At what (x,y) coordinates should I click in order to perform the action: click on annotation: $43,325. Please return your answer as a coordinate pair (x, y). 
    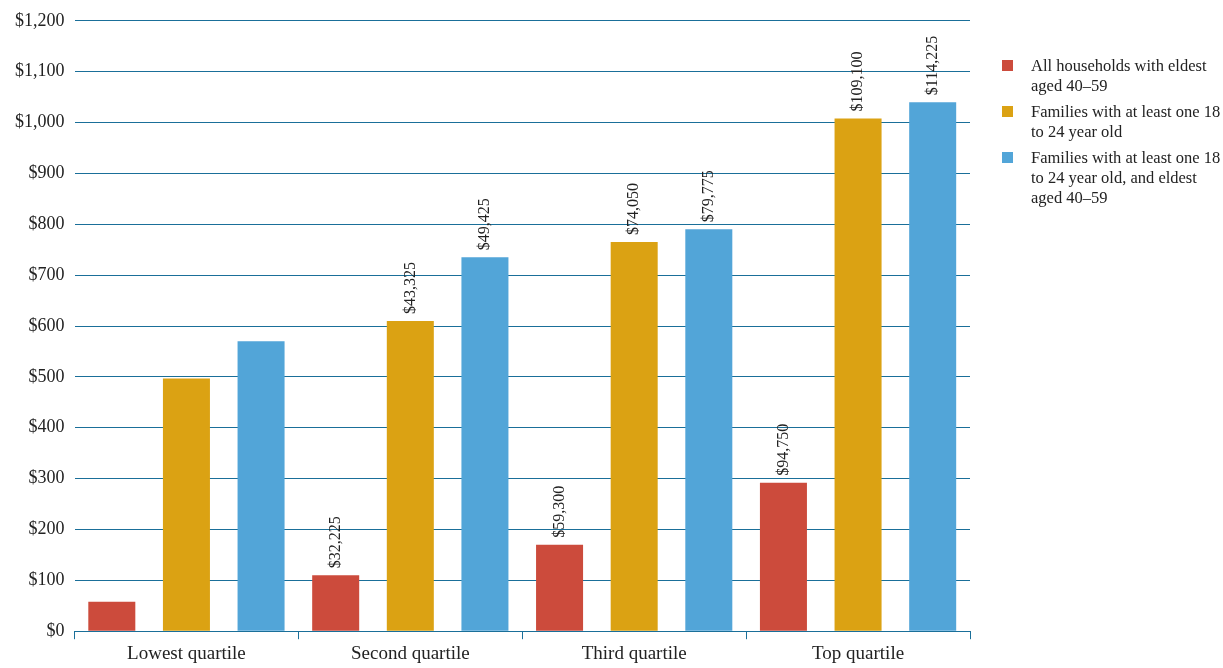
    Looking at the image, I should click on (409, 287).